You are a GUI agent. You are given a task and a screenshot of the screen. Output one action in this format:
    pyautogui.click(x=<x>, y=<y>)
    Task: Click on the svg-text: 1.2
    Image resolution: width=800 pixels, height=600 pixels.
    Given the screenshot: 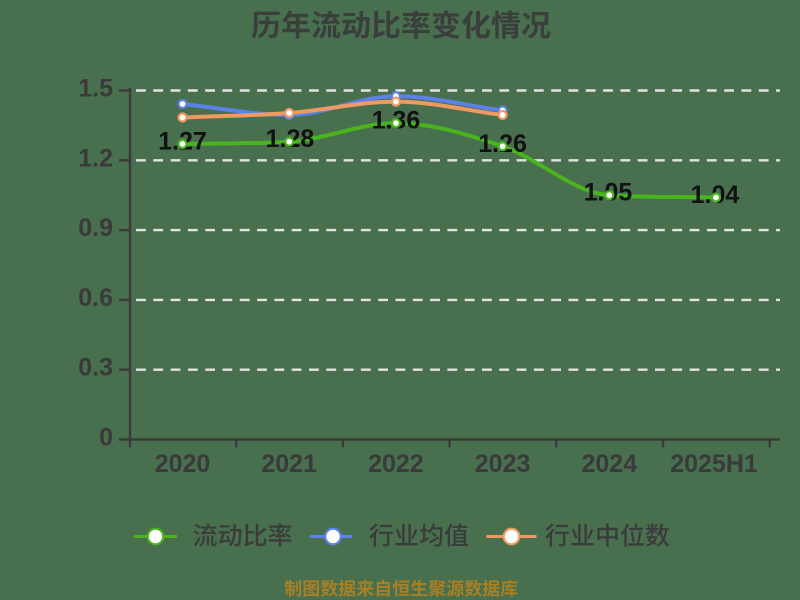 What is the action you would take?
    pyautogui.click(x=95, y=158)
    